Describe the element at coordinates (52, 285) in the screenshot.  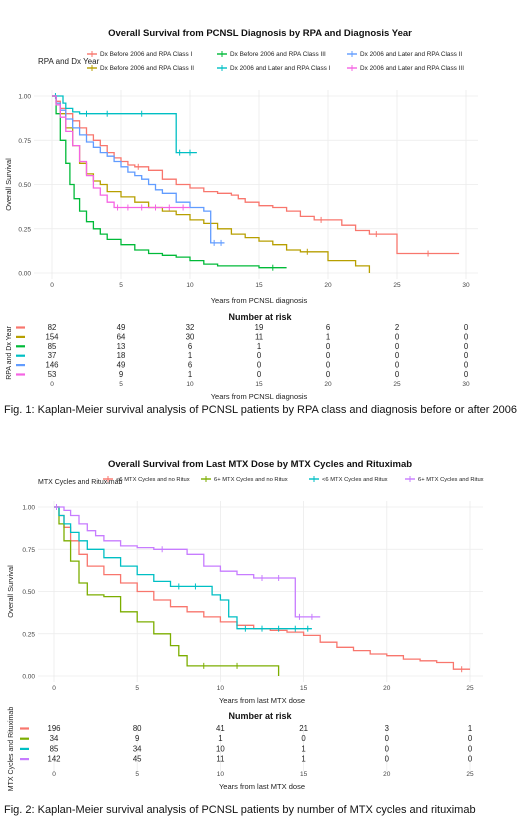
I see `fig1-x-tick-label-0: 0` at that location.